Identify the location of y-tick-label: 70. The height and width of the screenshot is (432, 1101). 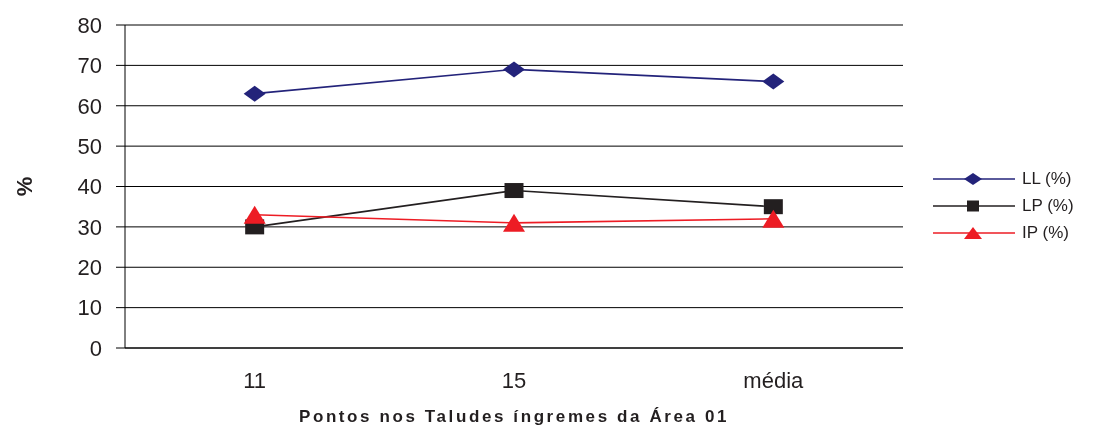
(89, 66).